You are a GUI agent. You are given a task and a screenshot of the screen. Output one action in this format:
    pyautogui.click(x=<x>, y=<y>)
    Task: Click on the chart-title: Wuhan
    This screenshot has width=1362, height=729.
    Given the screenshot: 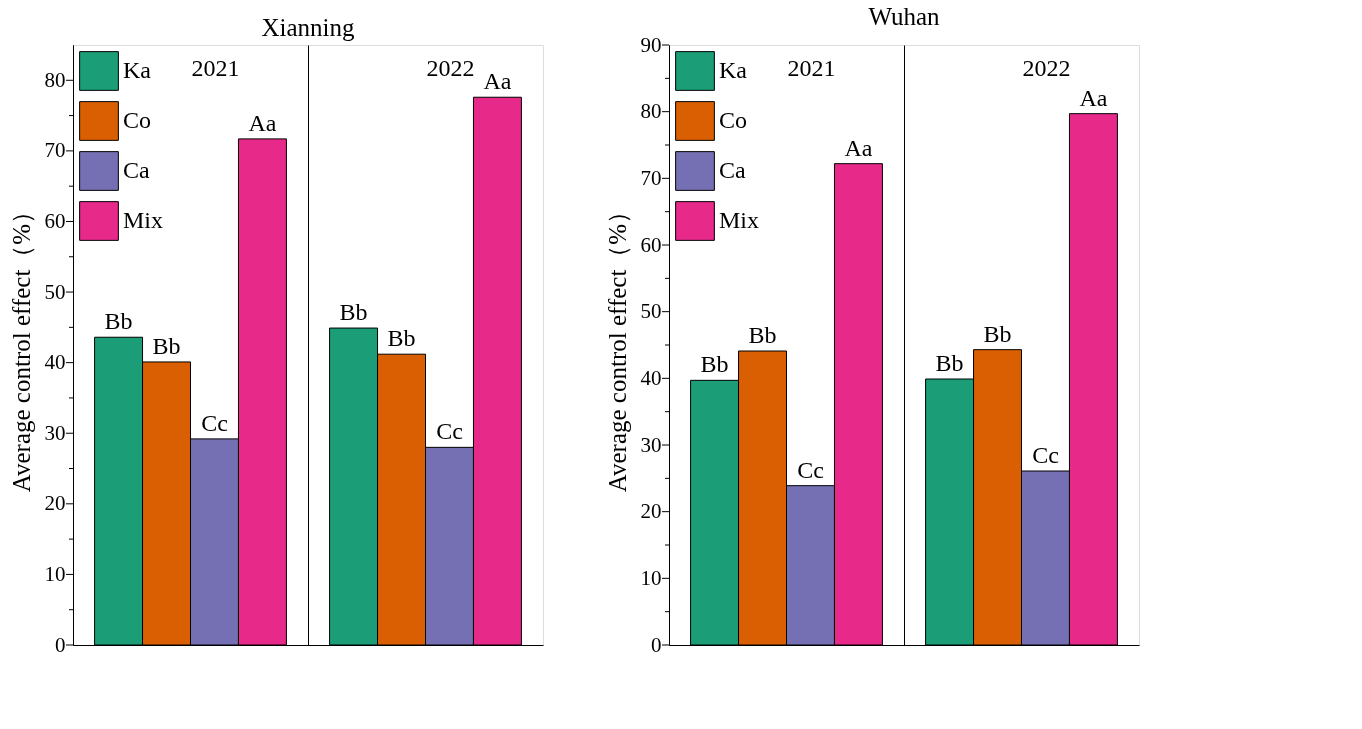 What is the action you would take?
    pyautogui.click(x=904, y=16)
    